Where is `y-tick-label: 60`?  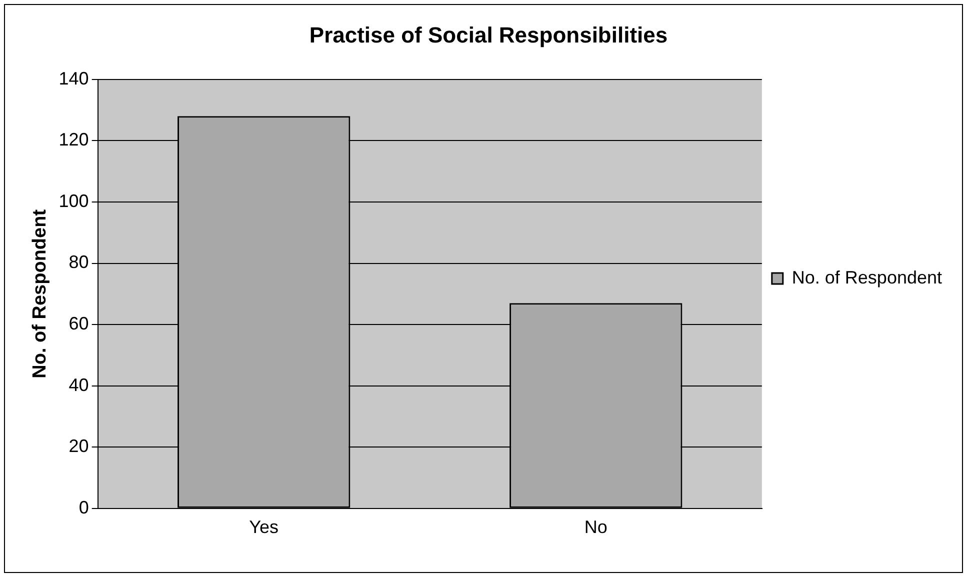
y-tick-label: 60 is located at coordinates (78, 324).